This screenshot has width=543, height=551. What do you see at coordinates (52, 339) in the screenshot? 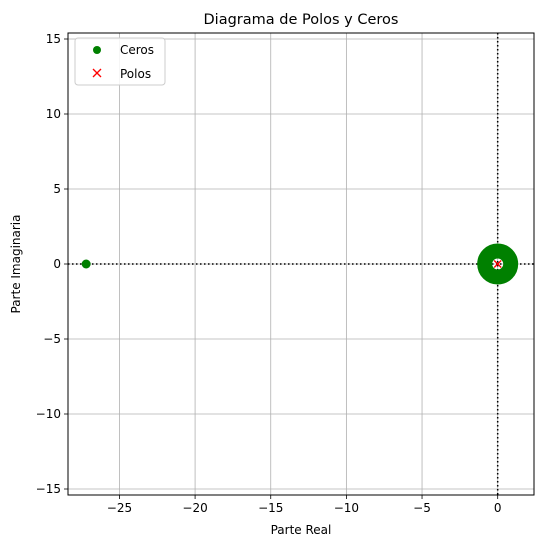
I see `y-tick-label: −5` at bounding box center [52, 339].